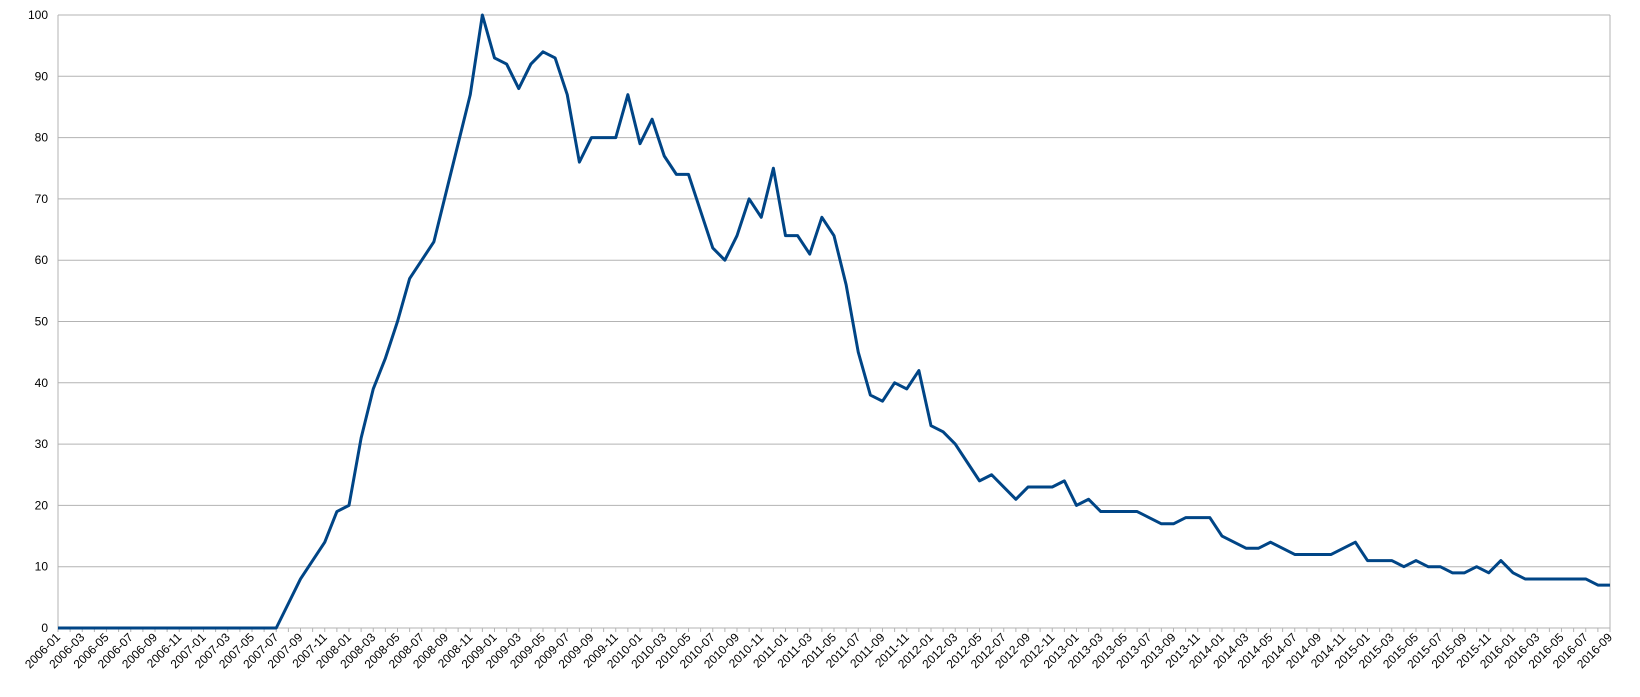  I want to click on y-tick-label: 90, so click(42, 76).